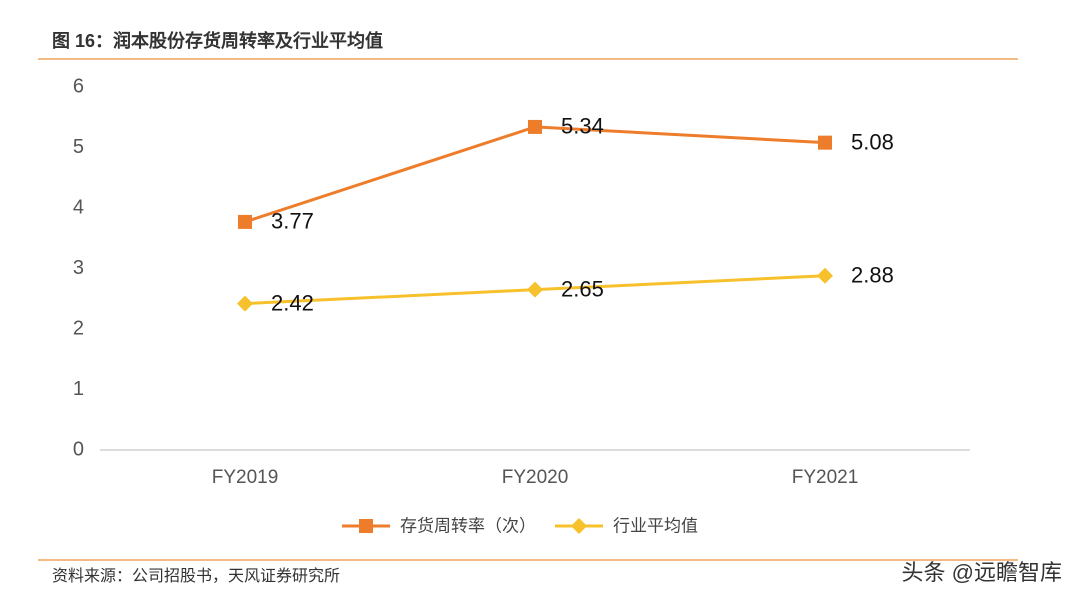  Describe the element at coordinates (292, 221) in the screenshot. I see `data-label: 3.77` at that location.